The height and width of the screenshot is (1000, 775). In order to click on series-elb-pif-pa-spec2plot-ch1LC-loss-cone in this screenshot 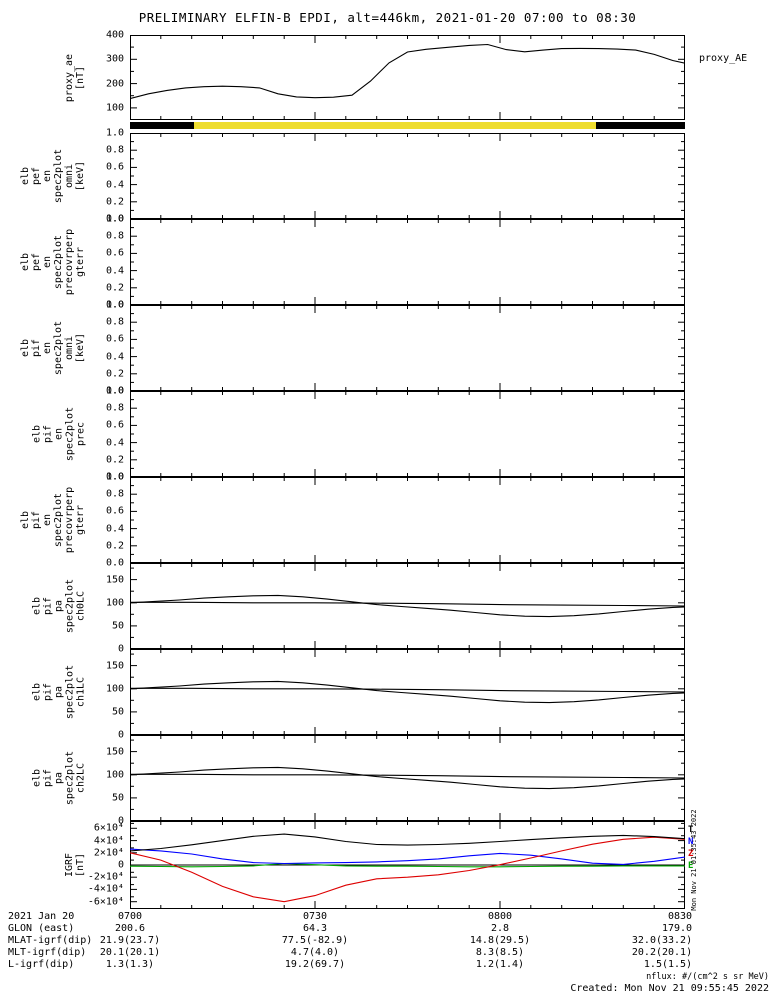, I will do `click(407, 690)`.